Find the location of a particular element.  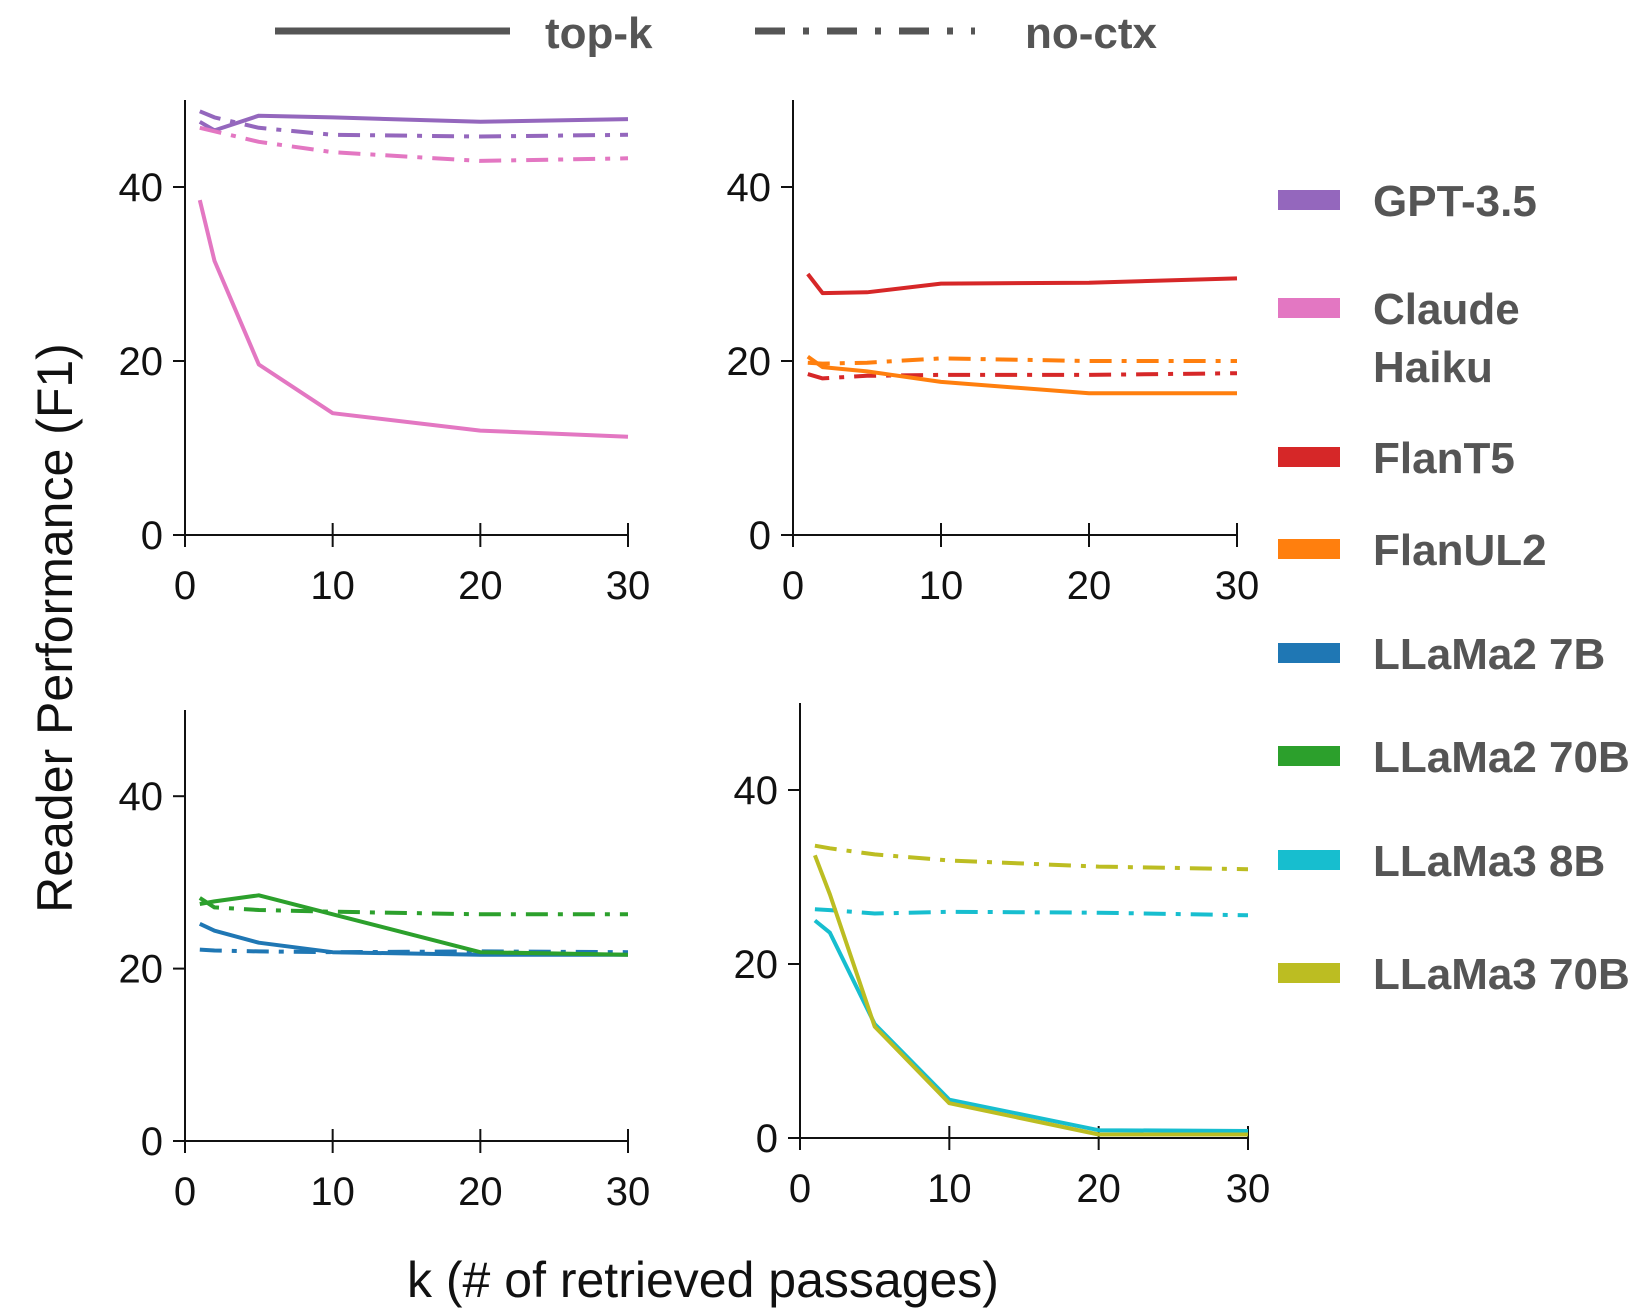

x-axis-title: k (# of retrieved passages) is located at coordinates (703, 1280).